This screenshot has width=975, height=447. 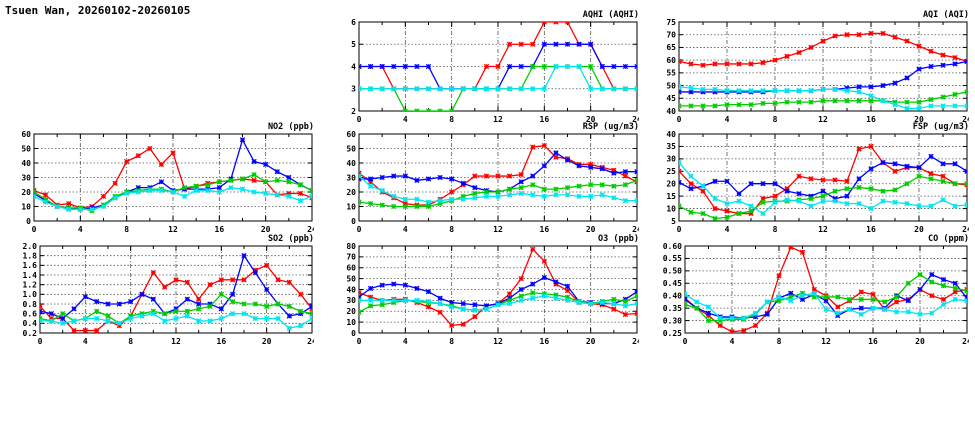 What do you see at coordinates (30, 275) in the screenshot?
I see `svg-text: 1.4` at bounding box center [30, 275].